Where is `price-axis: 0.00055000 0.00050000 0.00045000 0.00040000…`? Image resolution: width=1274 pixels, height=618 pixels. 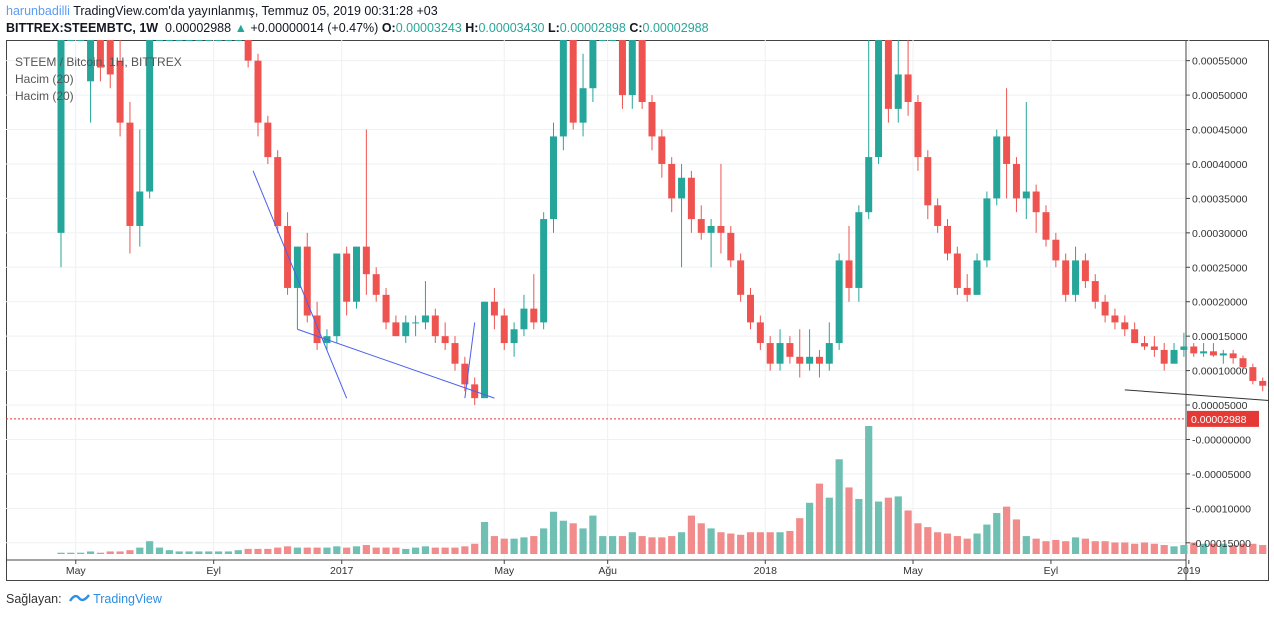 price-axis: 0.00055000 0.00050000 0.00045000 0.00040000… is located at coordinates (1218, 303).